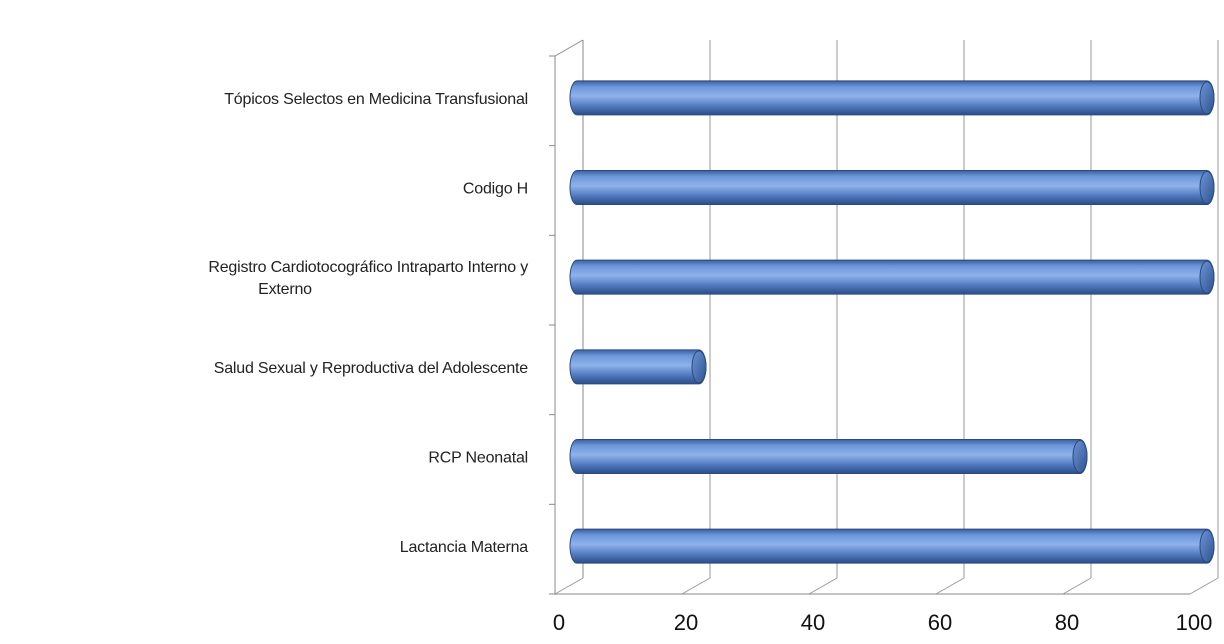 The width and height of the screenshot is (1224, 644). I want to click on category-label: RCP Neonatal, so click(478, 458).